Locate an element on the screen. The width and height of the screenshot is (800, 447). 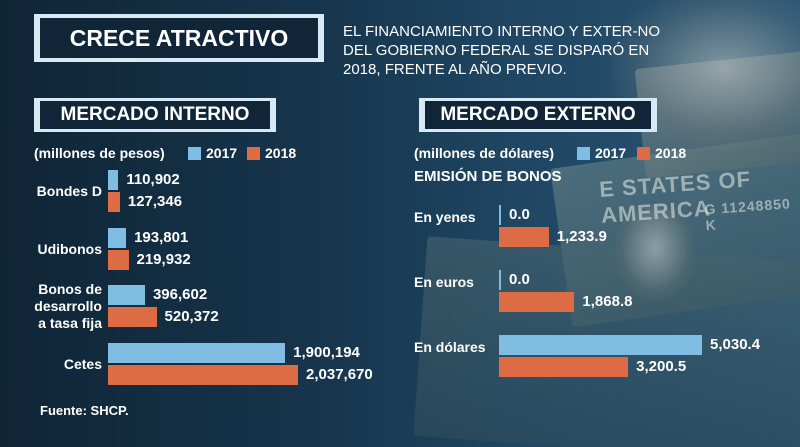
value-label-2017: 193,801 is located at coordinates (161, 237).